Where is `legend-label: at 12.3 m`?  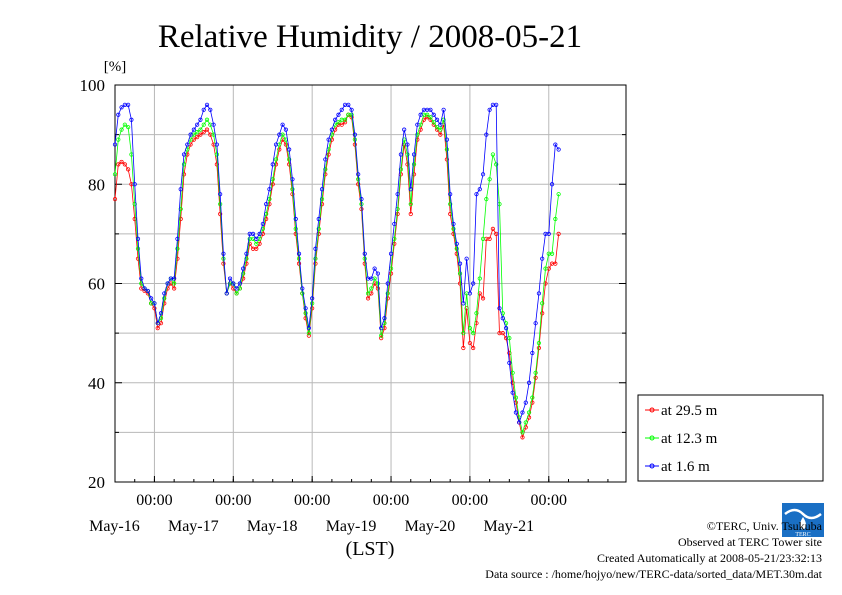
legend-label: at 12.3 m is located at coordinates (689, 439).